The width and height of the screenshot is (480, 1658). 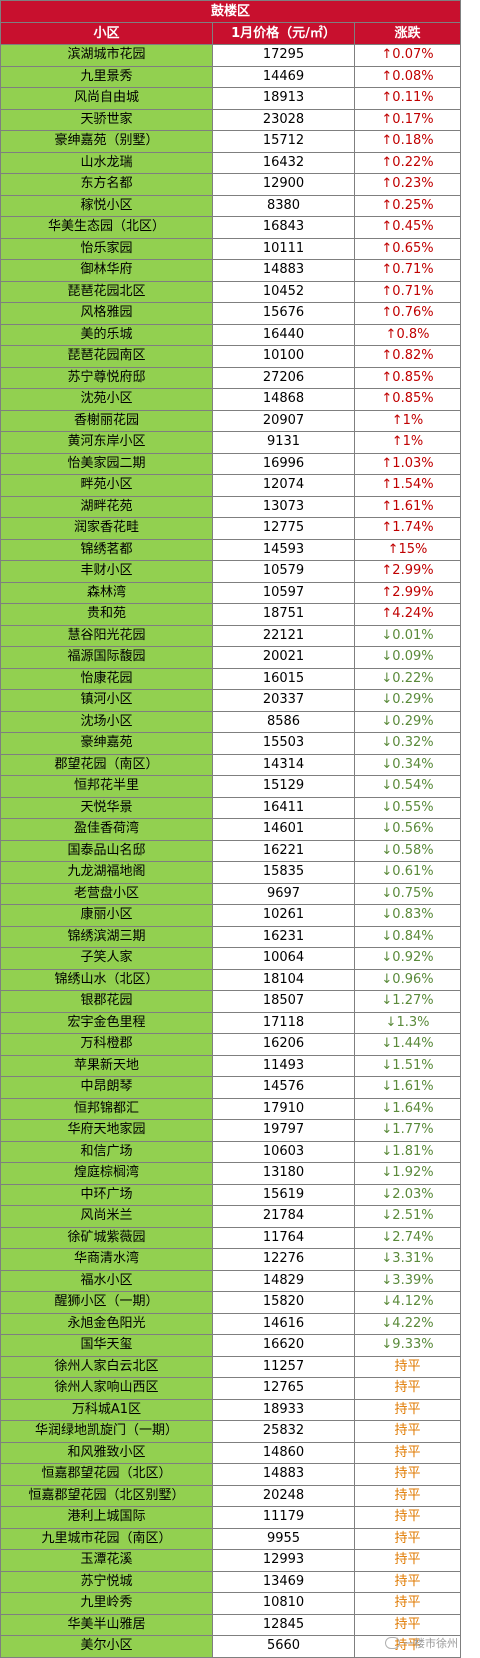 I want to click on table-row: 琵琶花园北区 10452 ↑0.71%, so click(x=231, y=291).